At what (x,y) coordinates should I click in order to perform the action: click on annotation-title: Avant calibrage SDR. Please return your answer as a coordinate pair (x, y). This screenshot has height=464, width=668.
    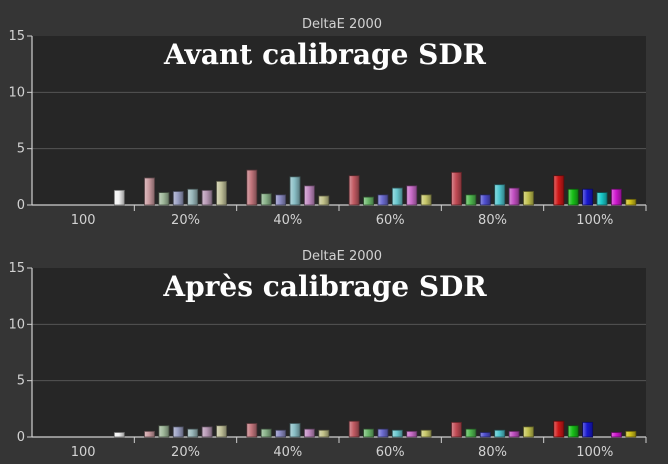
    Looking at the image, I should click on (325, 54).